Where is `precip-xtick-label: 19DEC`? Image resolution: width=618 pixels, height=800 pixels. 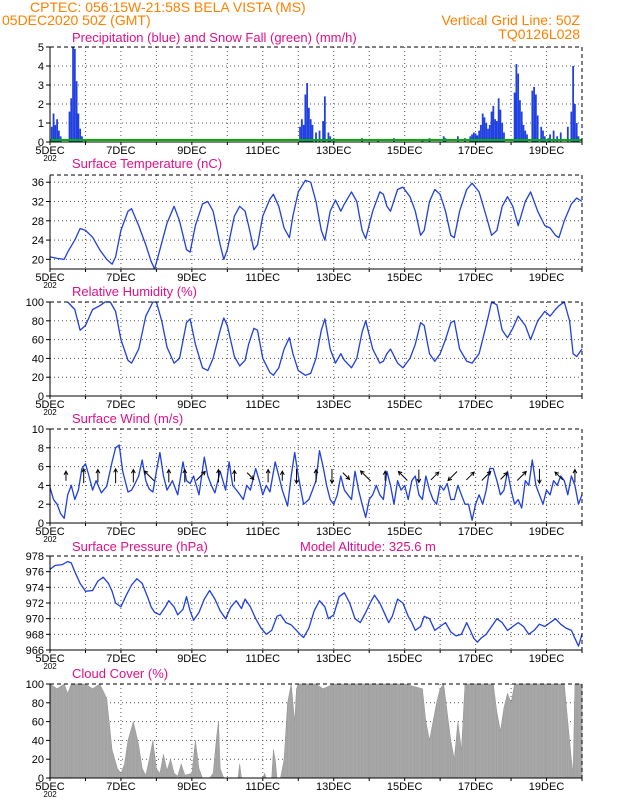 precip-xtick-label: 19DEC is located at coordinates (547, 151).